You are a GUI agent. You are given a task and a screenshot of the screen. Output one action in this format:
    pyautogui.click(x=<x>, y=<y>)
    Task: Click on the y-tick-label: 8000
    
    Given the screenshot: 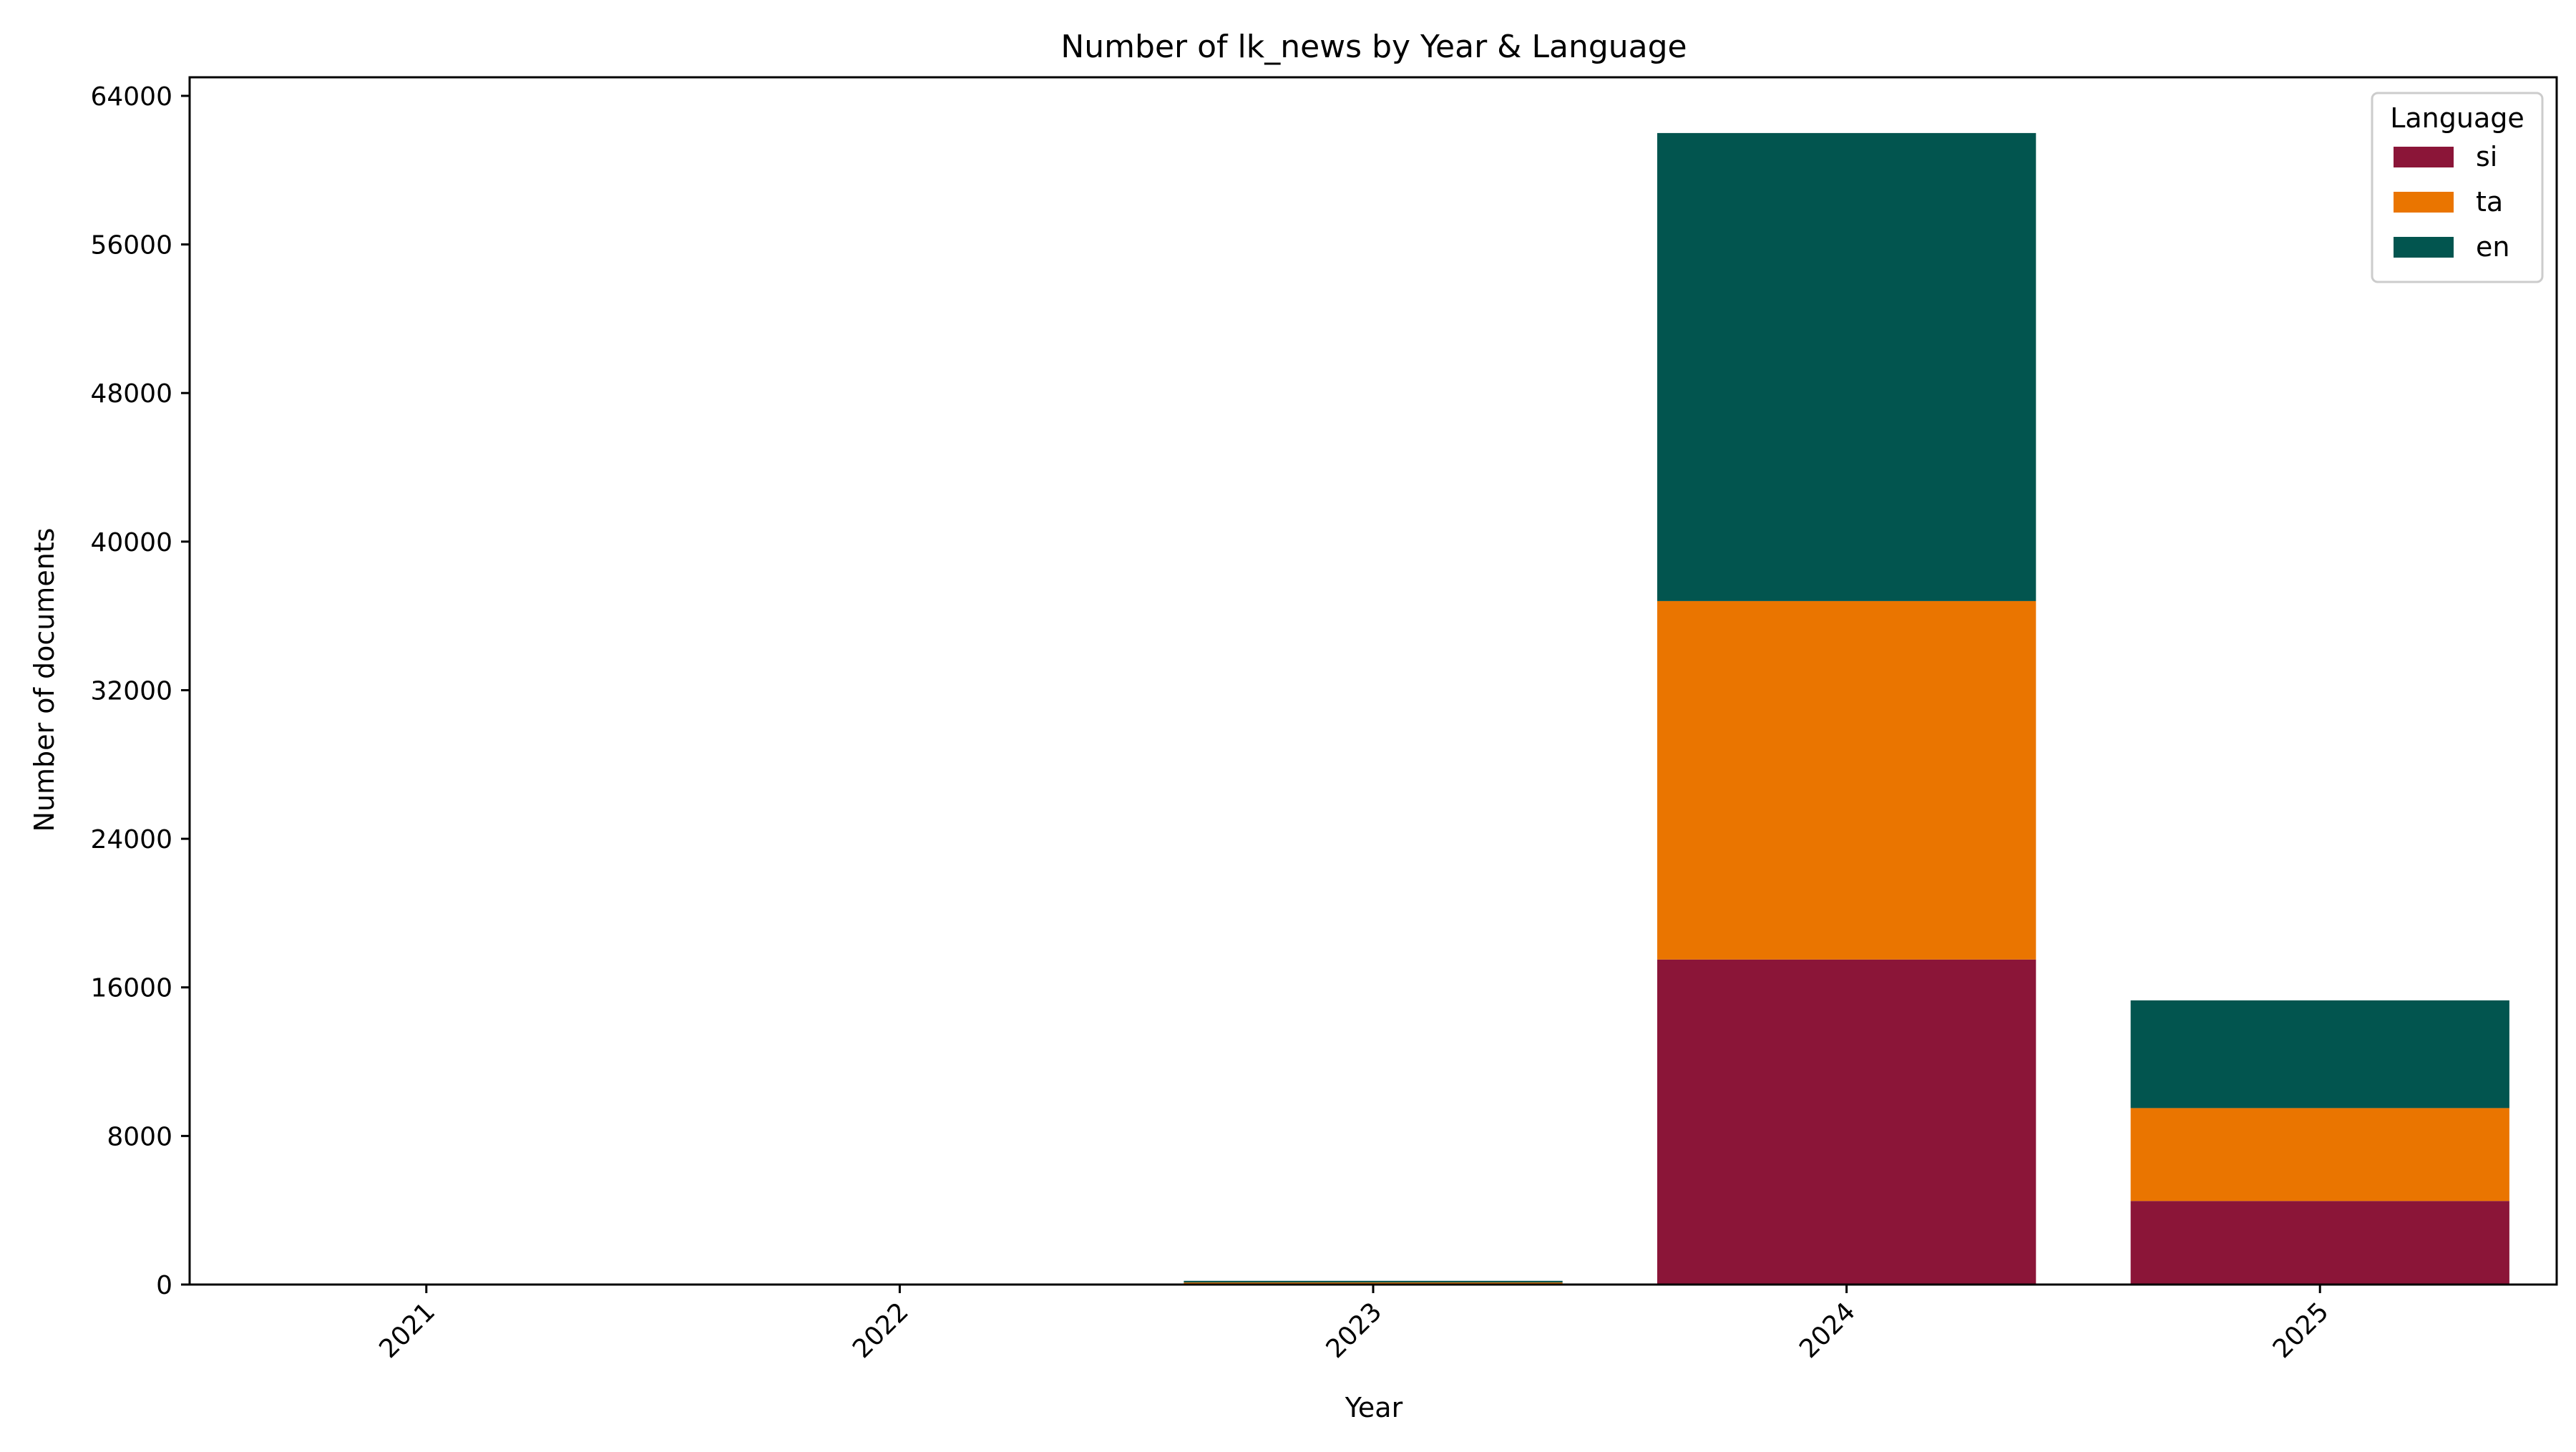 What is the action you would take?
    pyautogui.click(x=139, y=1136)
    